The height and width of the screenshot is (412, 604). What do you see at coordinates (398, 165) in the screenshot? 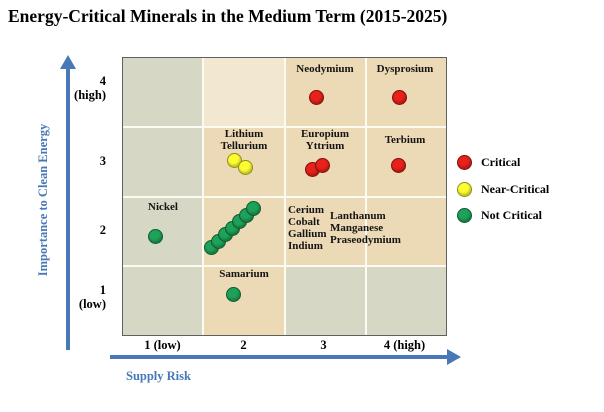
I see `terbium-dot` at bounding box center [398, 165].